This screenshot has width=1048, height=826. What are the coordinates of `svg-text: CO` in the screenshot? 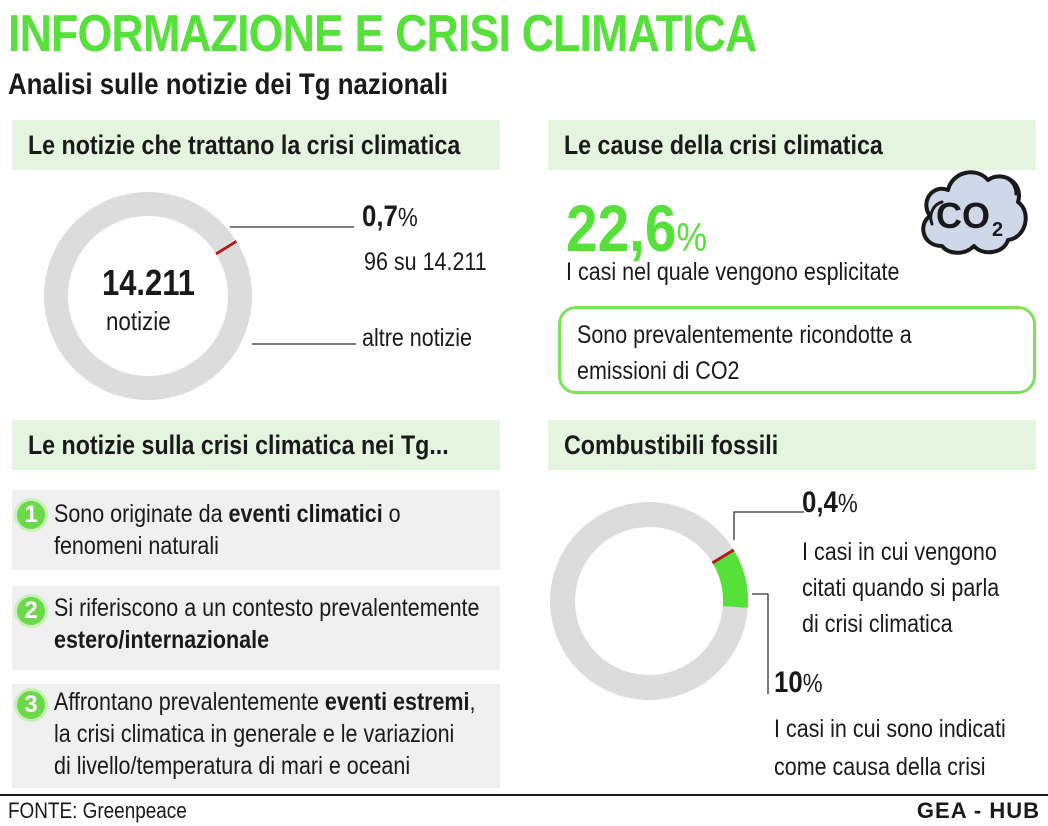 It's located at (963, 215).